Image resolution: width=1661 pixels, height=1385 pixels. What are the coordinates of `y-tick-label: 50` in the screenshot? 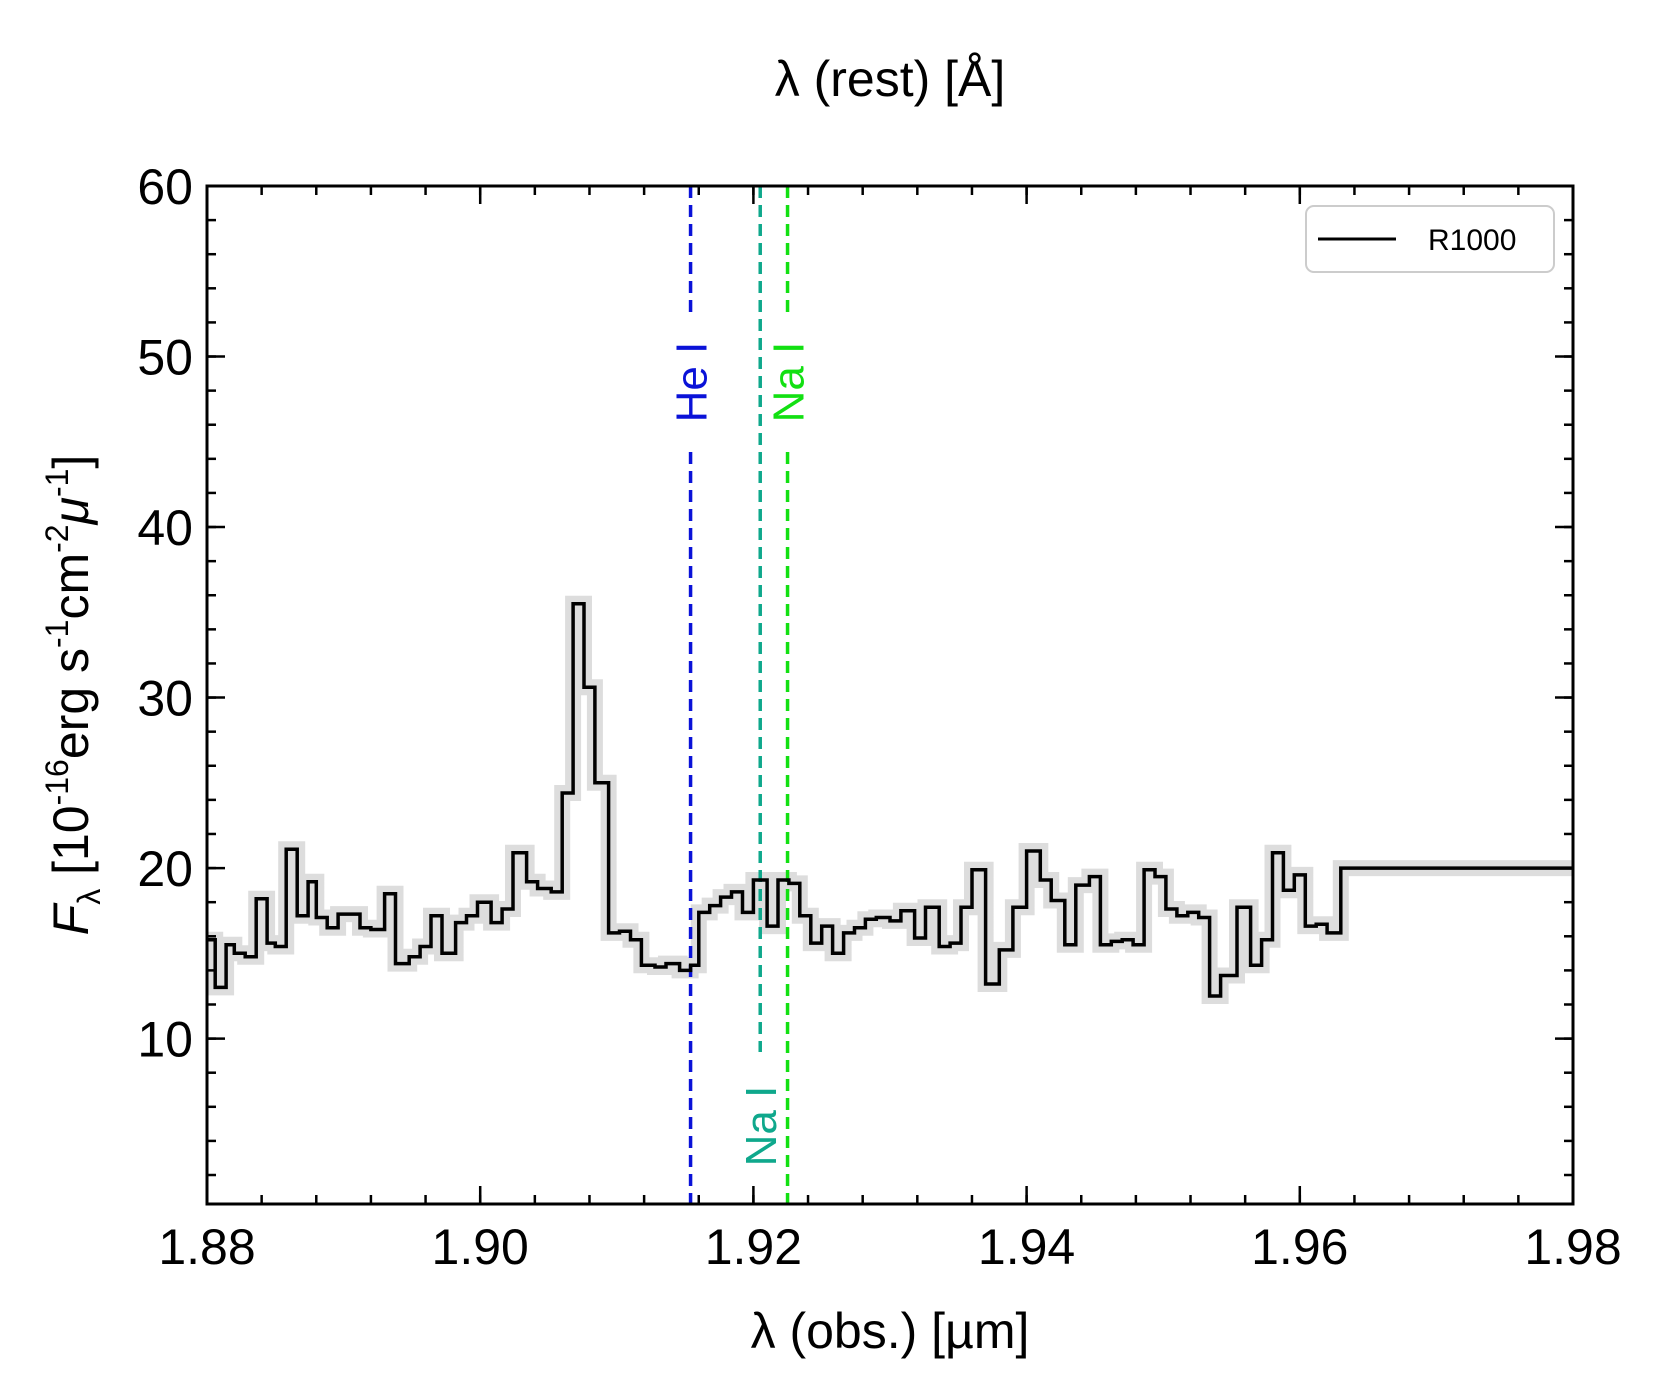 It's located at (165, 358).